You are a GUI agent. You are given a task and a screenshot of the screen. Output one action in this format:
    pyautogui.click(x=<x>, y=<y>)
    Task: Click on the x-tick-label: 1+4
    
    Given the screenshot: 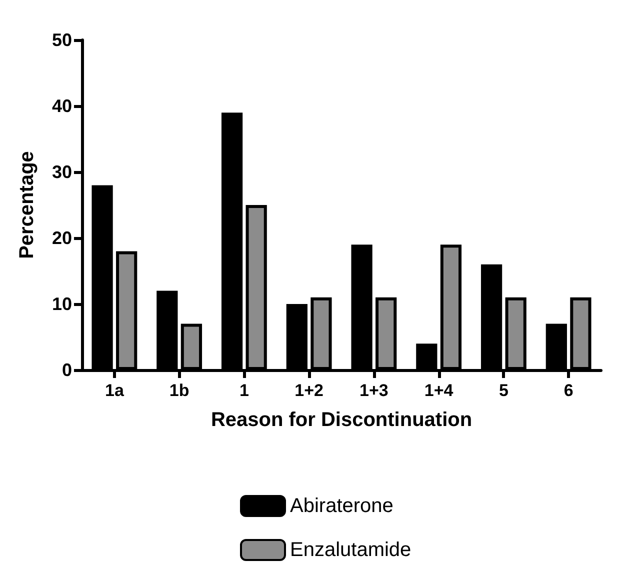 What is the action you would take?
    pyautogui.click(x=439, y=390)
    